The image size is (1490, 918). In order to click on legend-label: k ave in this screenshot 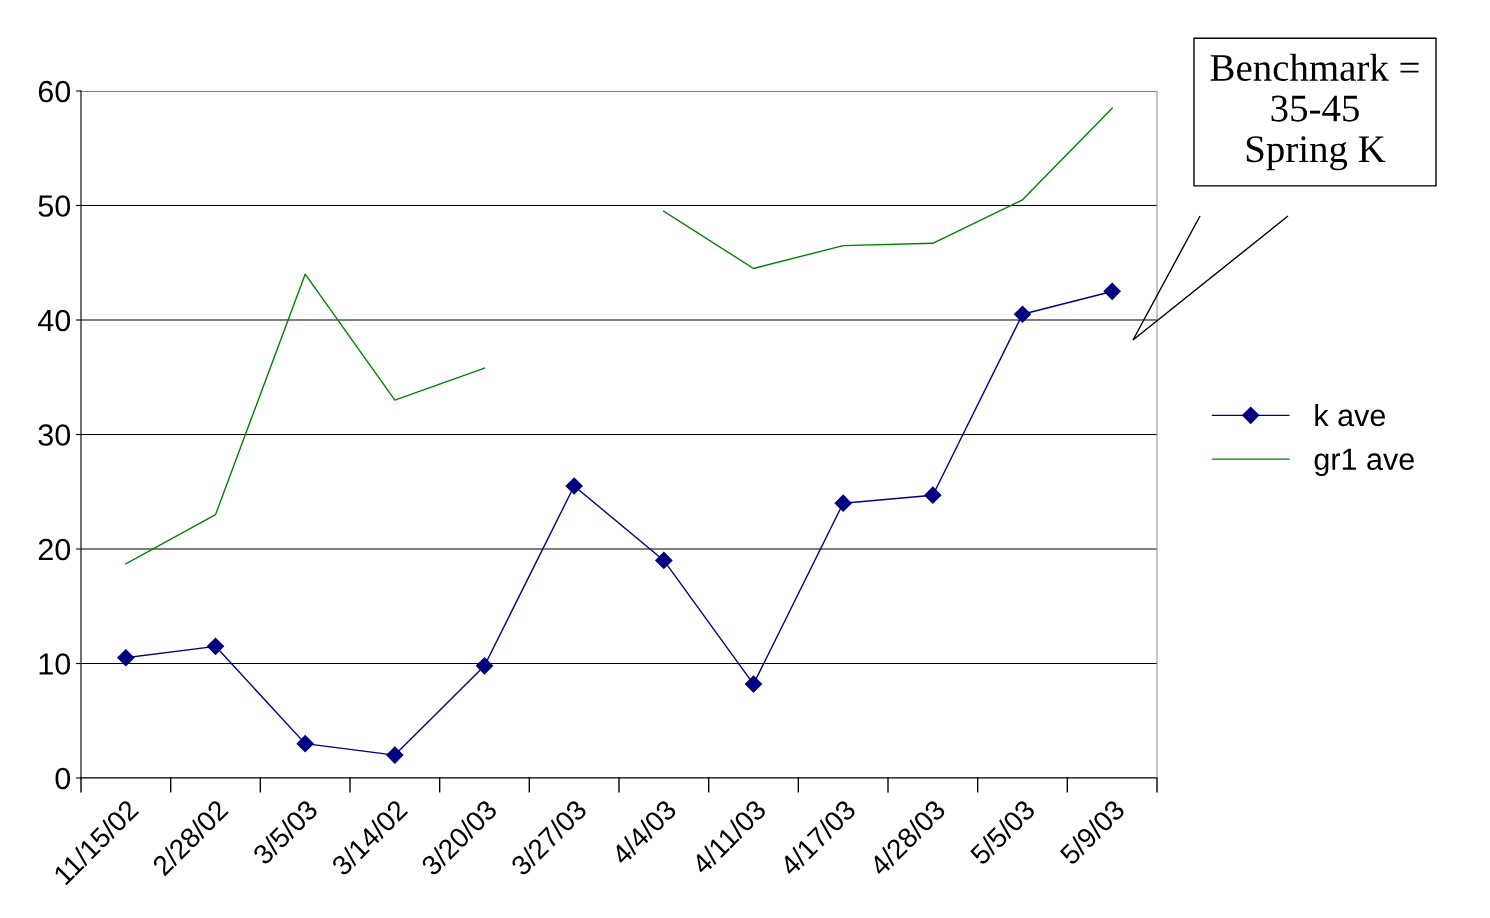, I will do `click(1350, 415)`.